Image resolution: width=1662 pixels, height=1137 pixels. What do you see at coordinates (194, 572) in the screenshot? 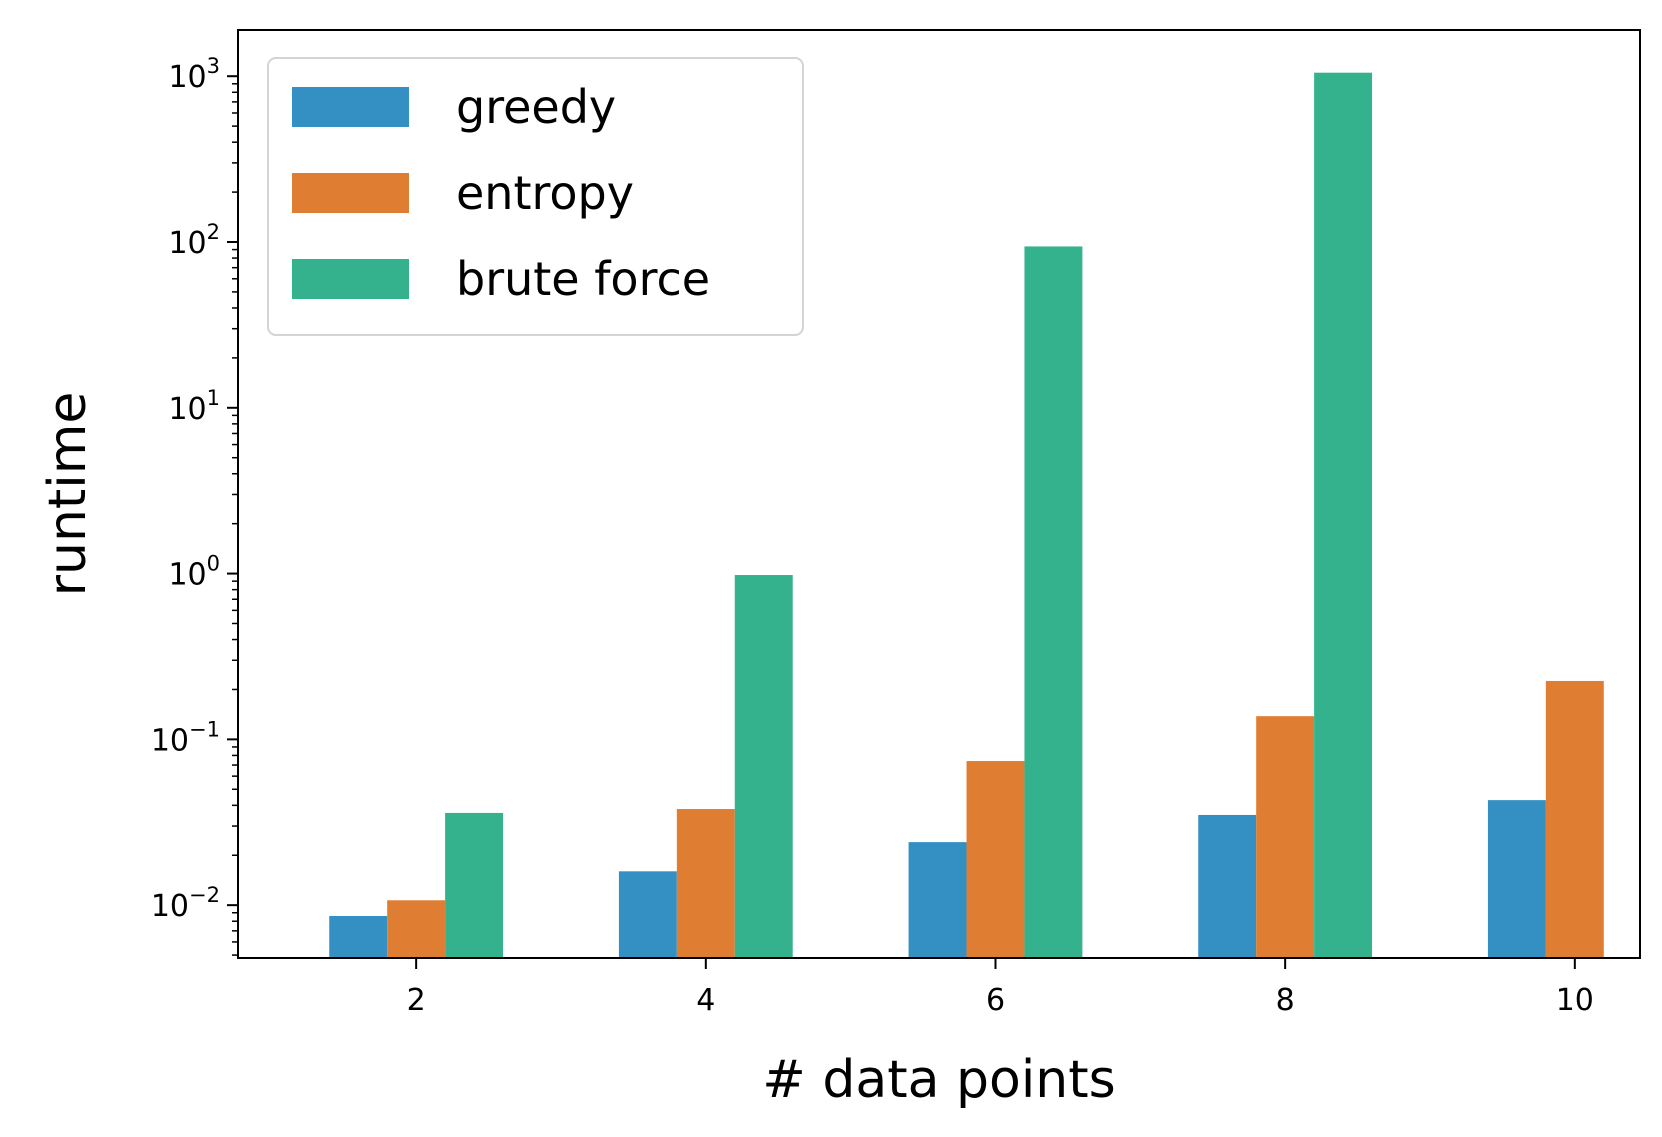
I see `y-tick-label: 10⁰` at bounding box center [194, 572].